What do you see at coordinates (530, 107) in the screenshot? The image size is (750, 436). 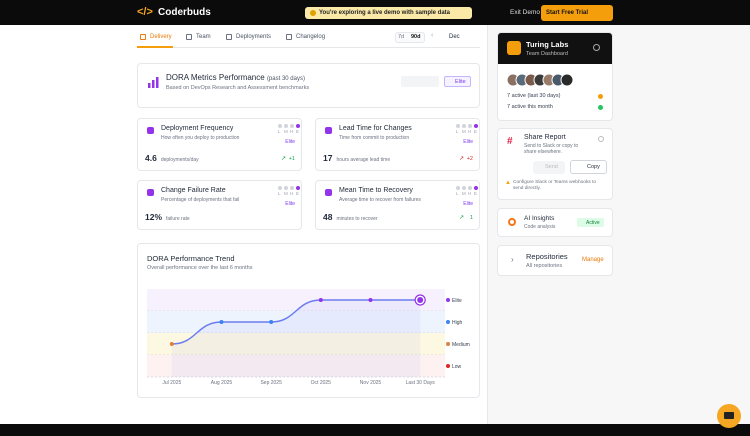 I see `active-month: 7 active this month` at bounding box center [530, 107].